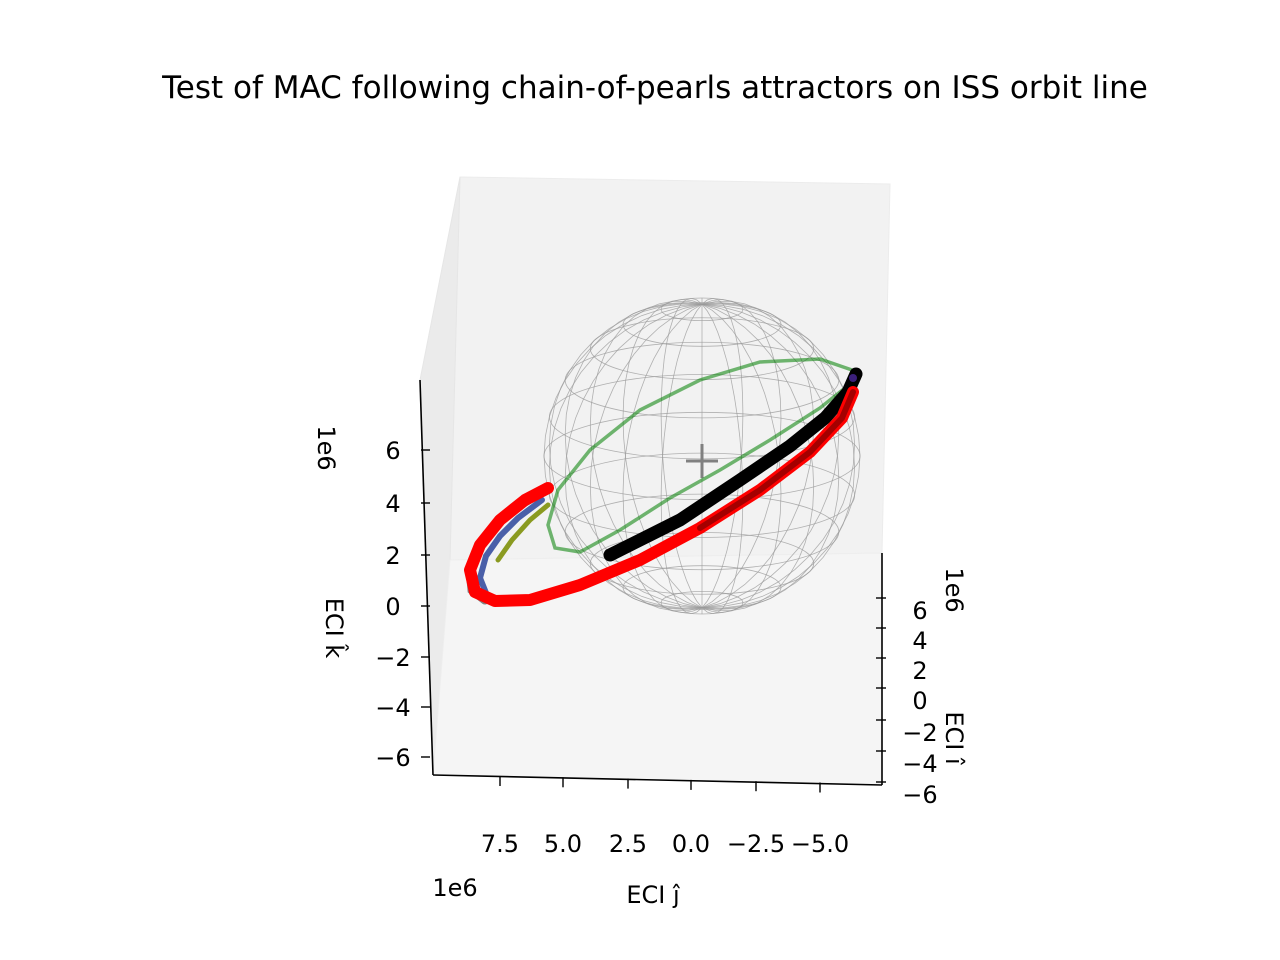 The width and height of the screenshot is (1280, 960). I want to click on y-axis-ticks: 7.5 5.0 2.5 0.0 −2.5 −5.0, so click(665, 817).